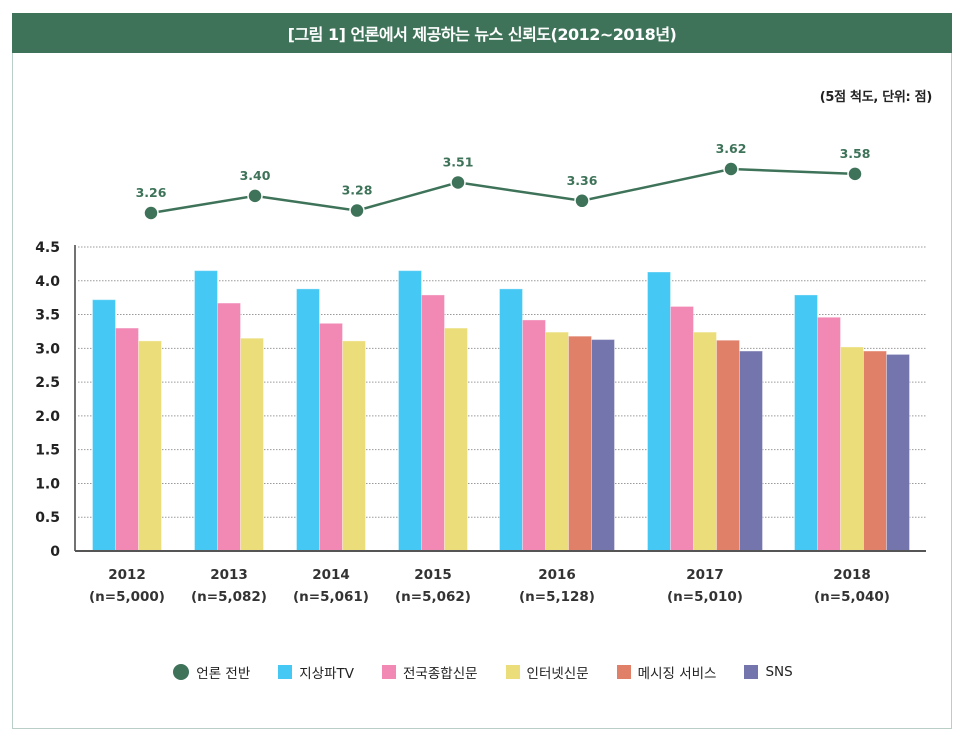 The height and width of the screenshot is (744, 966). I want to click on unit-note: (5점 척도, 단위: 점), so click(876, 97).